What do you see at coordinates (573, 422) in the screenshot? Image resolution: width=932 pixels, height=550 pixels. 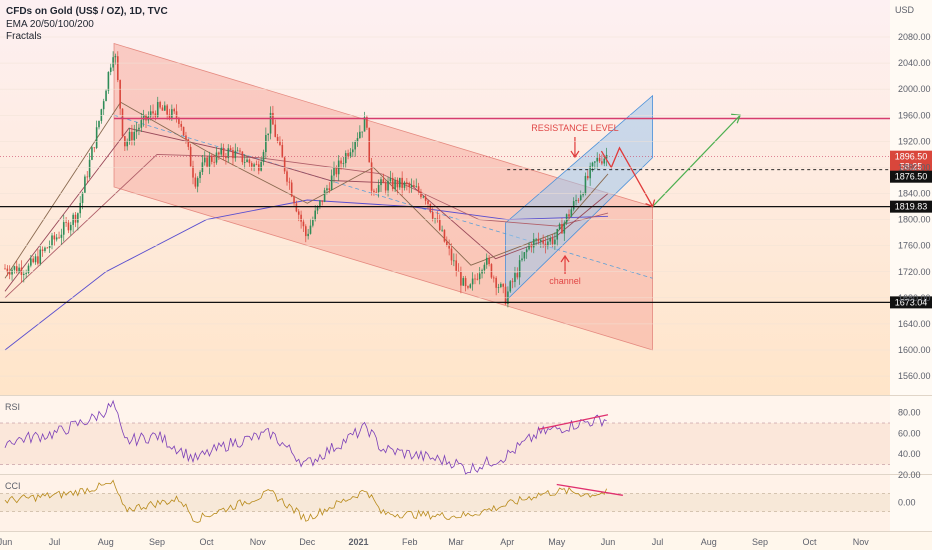 I see `rsi-divergence-line` at bounding box center [573, 422].